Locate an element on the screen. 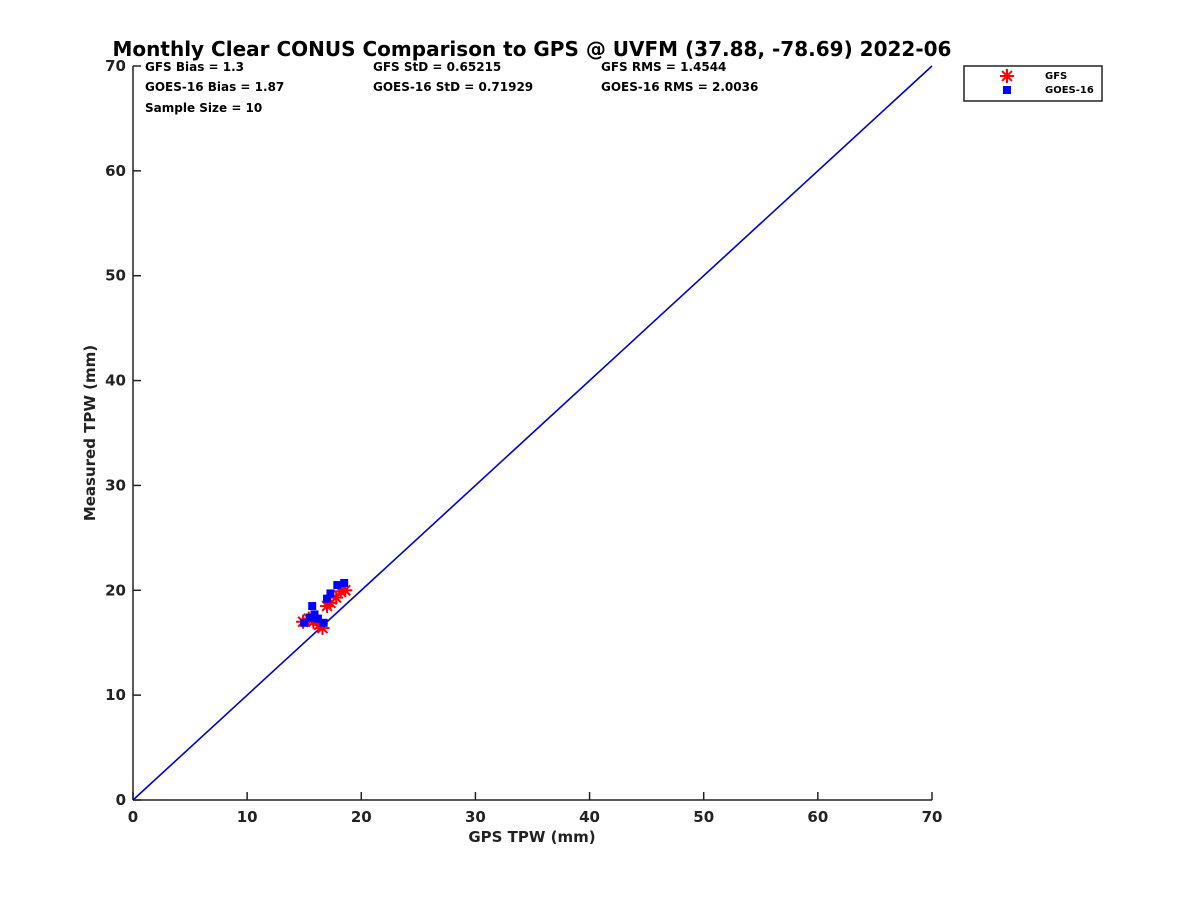 The width and height of the screenshot is (1200, 900). legend-goes-marker is located at coordinates (1007, 90).